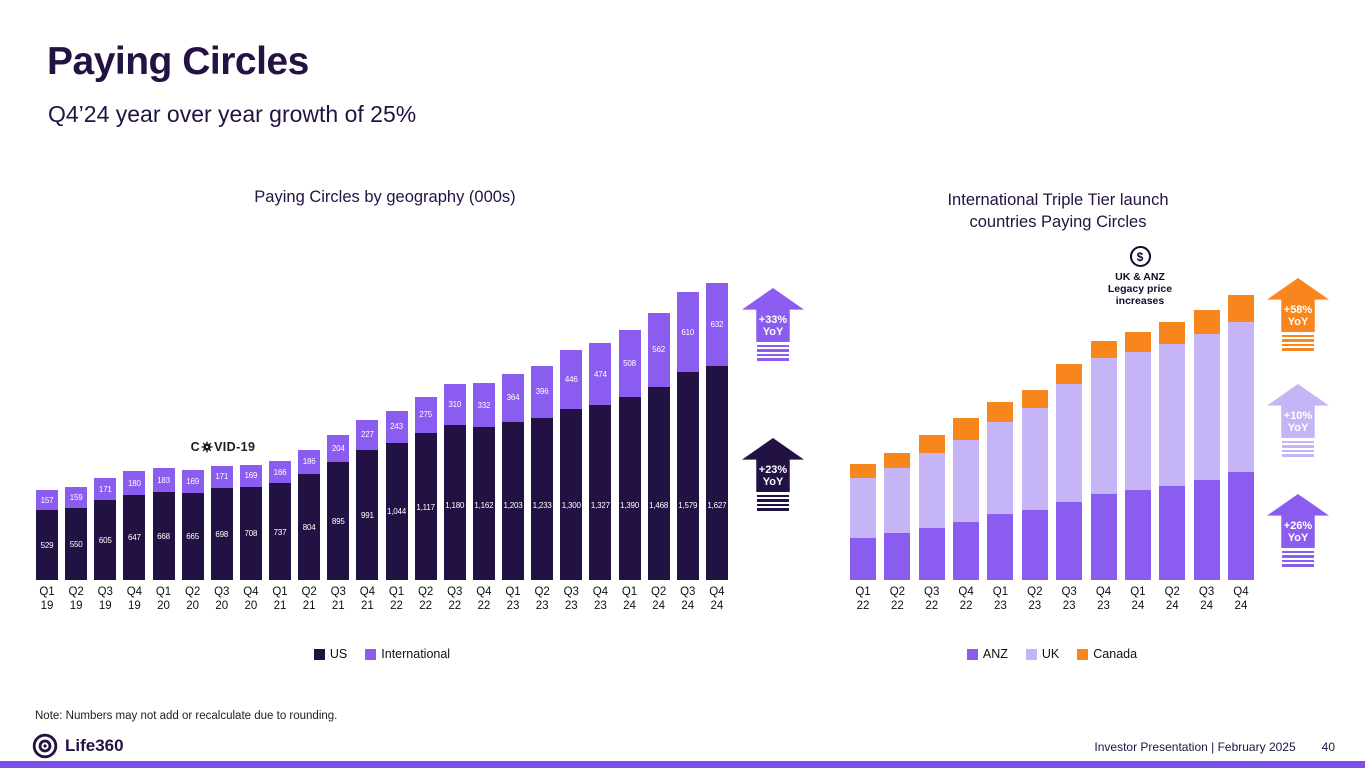 Image resolution: width=1365 pixels, height=768 pixels. I want to click on stacked-bar: 243 1,044, so click(396, 495).